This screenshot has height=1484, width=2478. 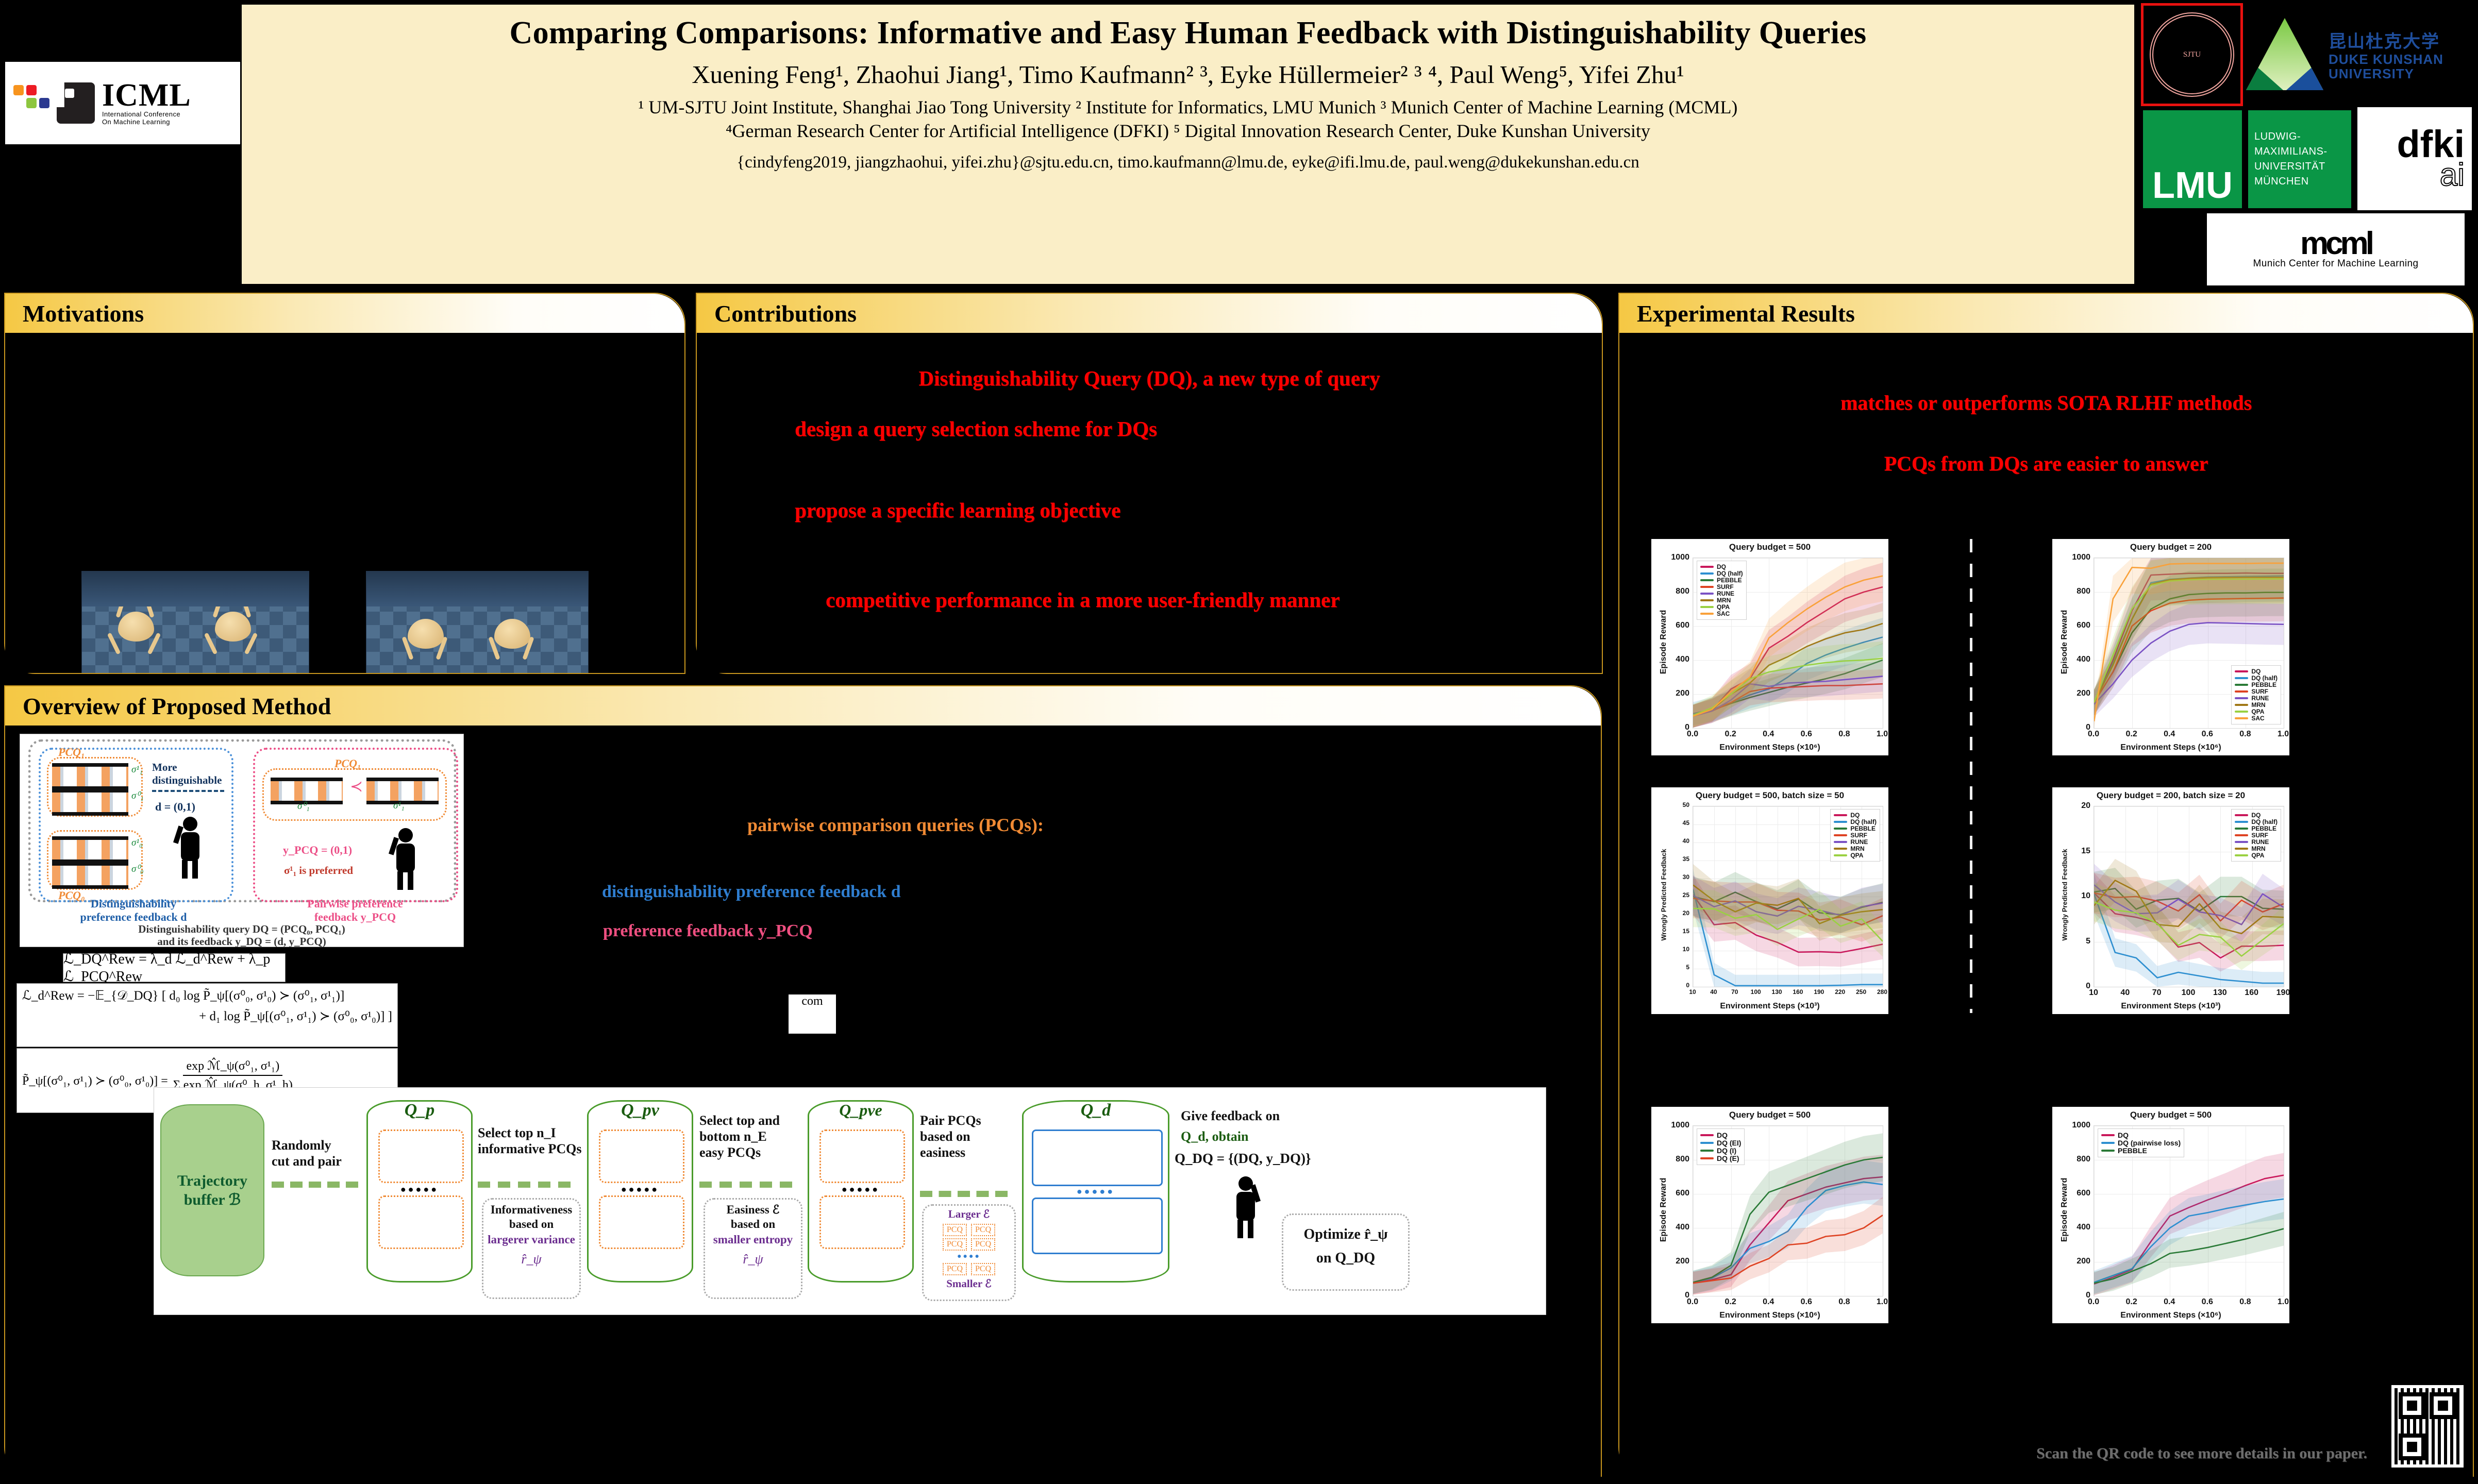 I want to click on pipeline-arrow-label-1: Randomly cut and pair, so click(x=307, y=1153).